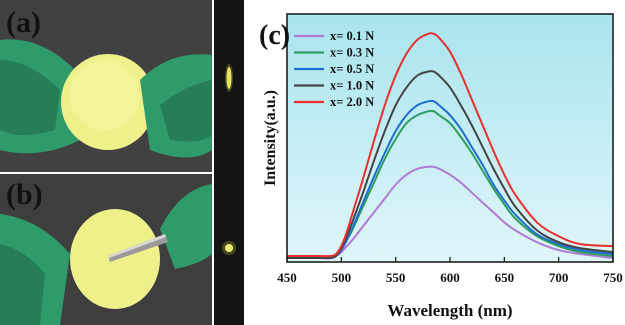  I want to click on x-axis-ticks: 450 500 550 600 650 700 750, so click(450, 271).